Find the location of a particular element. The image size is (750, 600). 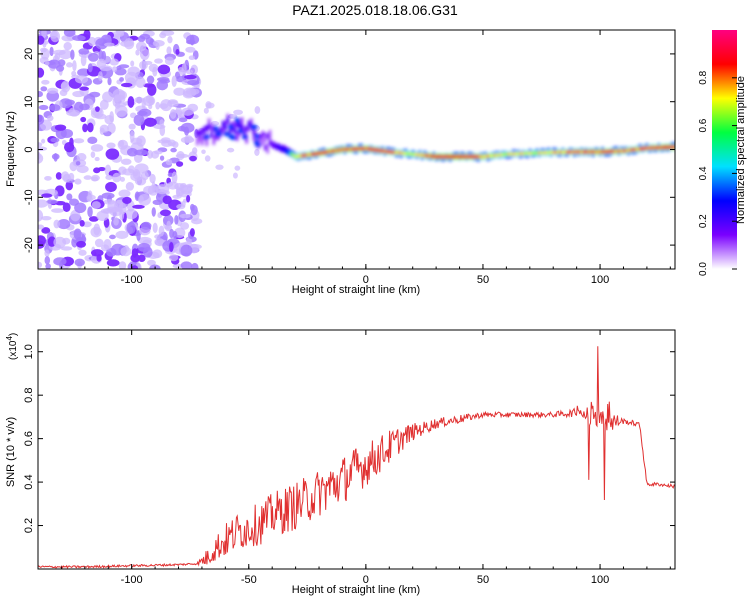

colorbar-tick-label: 0.2 is located at coordinates (703, 221).